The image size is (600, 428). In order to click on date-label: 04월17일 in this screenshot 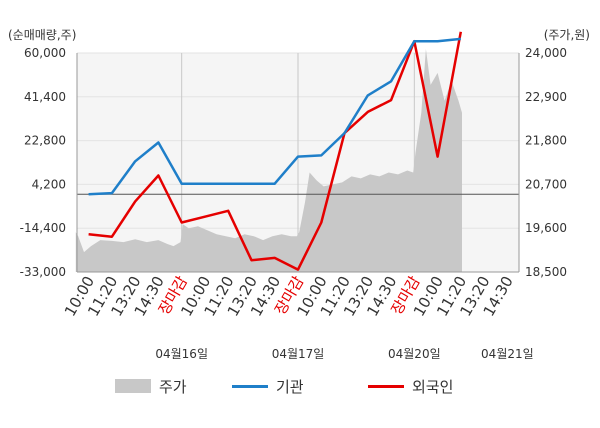, I will do `click(298, 354)`.